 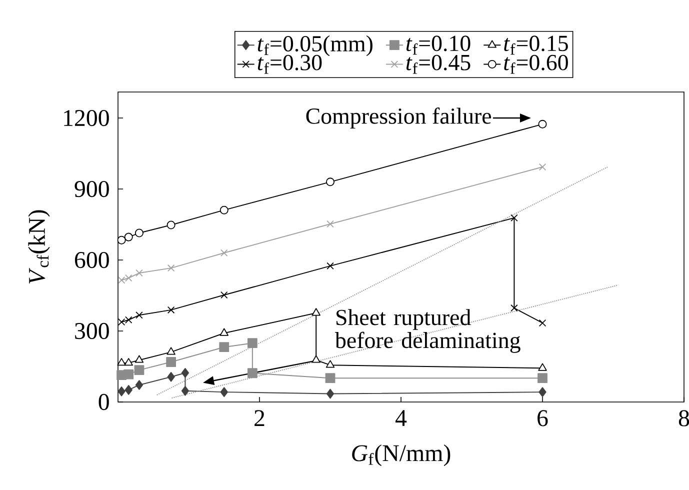 What do you see at coordinates (543, 418) in the screenshot?
I see `x-tick-label: 6` at bounding box center [543, 418].